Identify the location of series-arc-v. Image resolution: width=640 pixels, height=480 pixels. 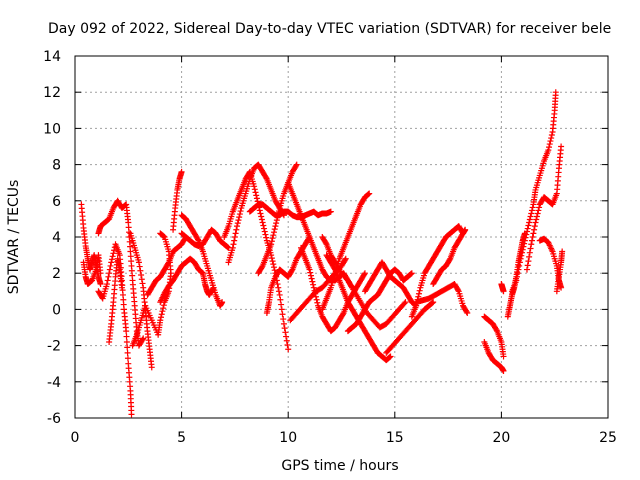
(346, 251).